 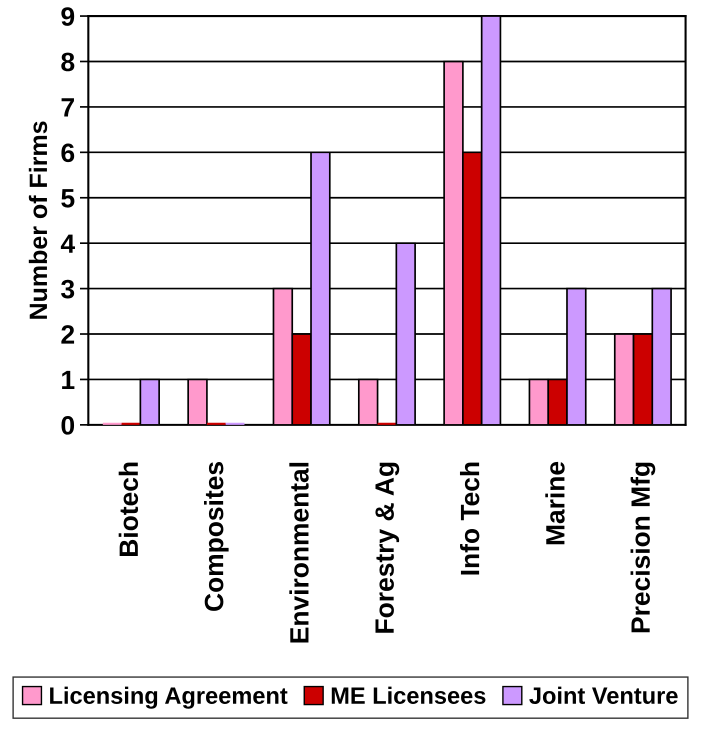 I want to click on y-tick-label: 2, so click(x=67, y=334).